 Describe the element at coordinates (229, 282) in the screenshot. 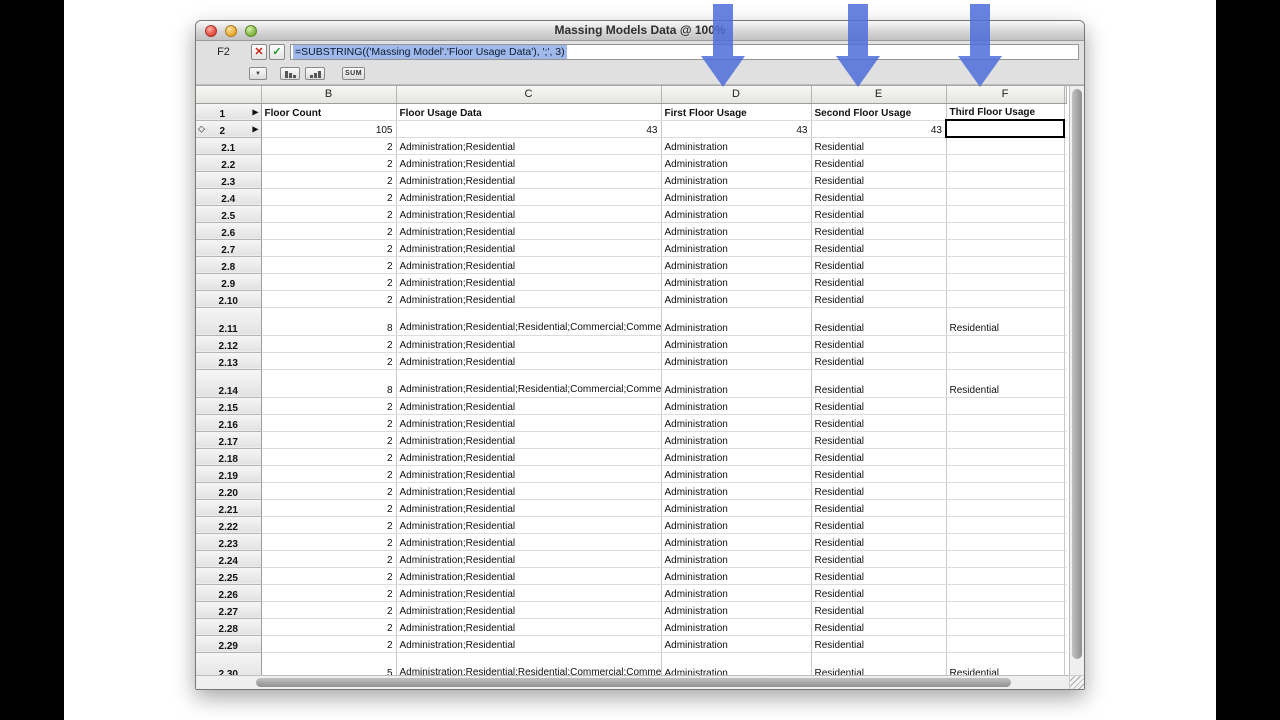

I see `row-header: 2.9` at that location.